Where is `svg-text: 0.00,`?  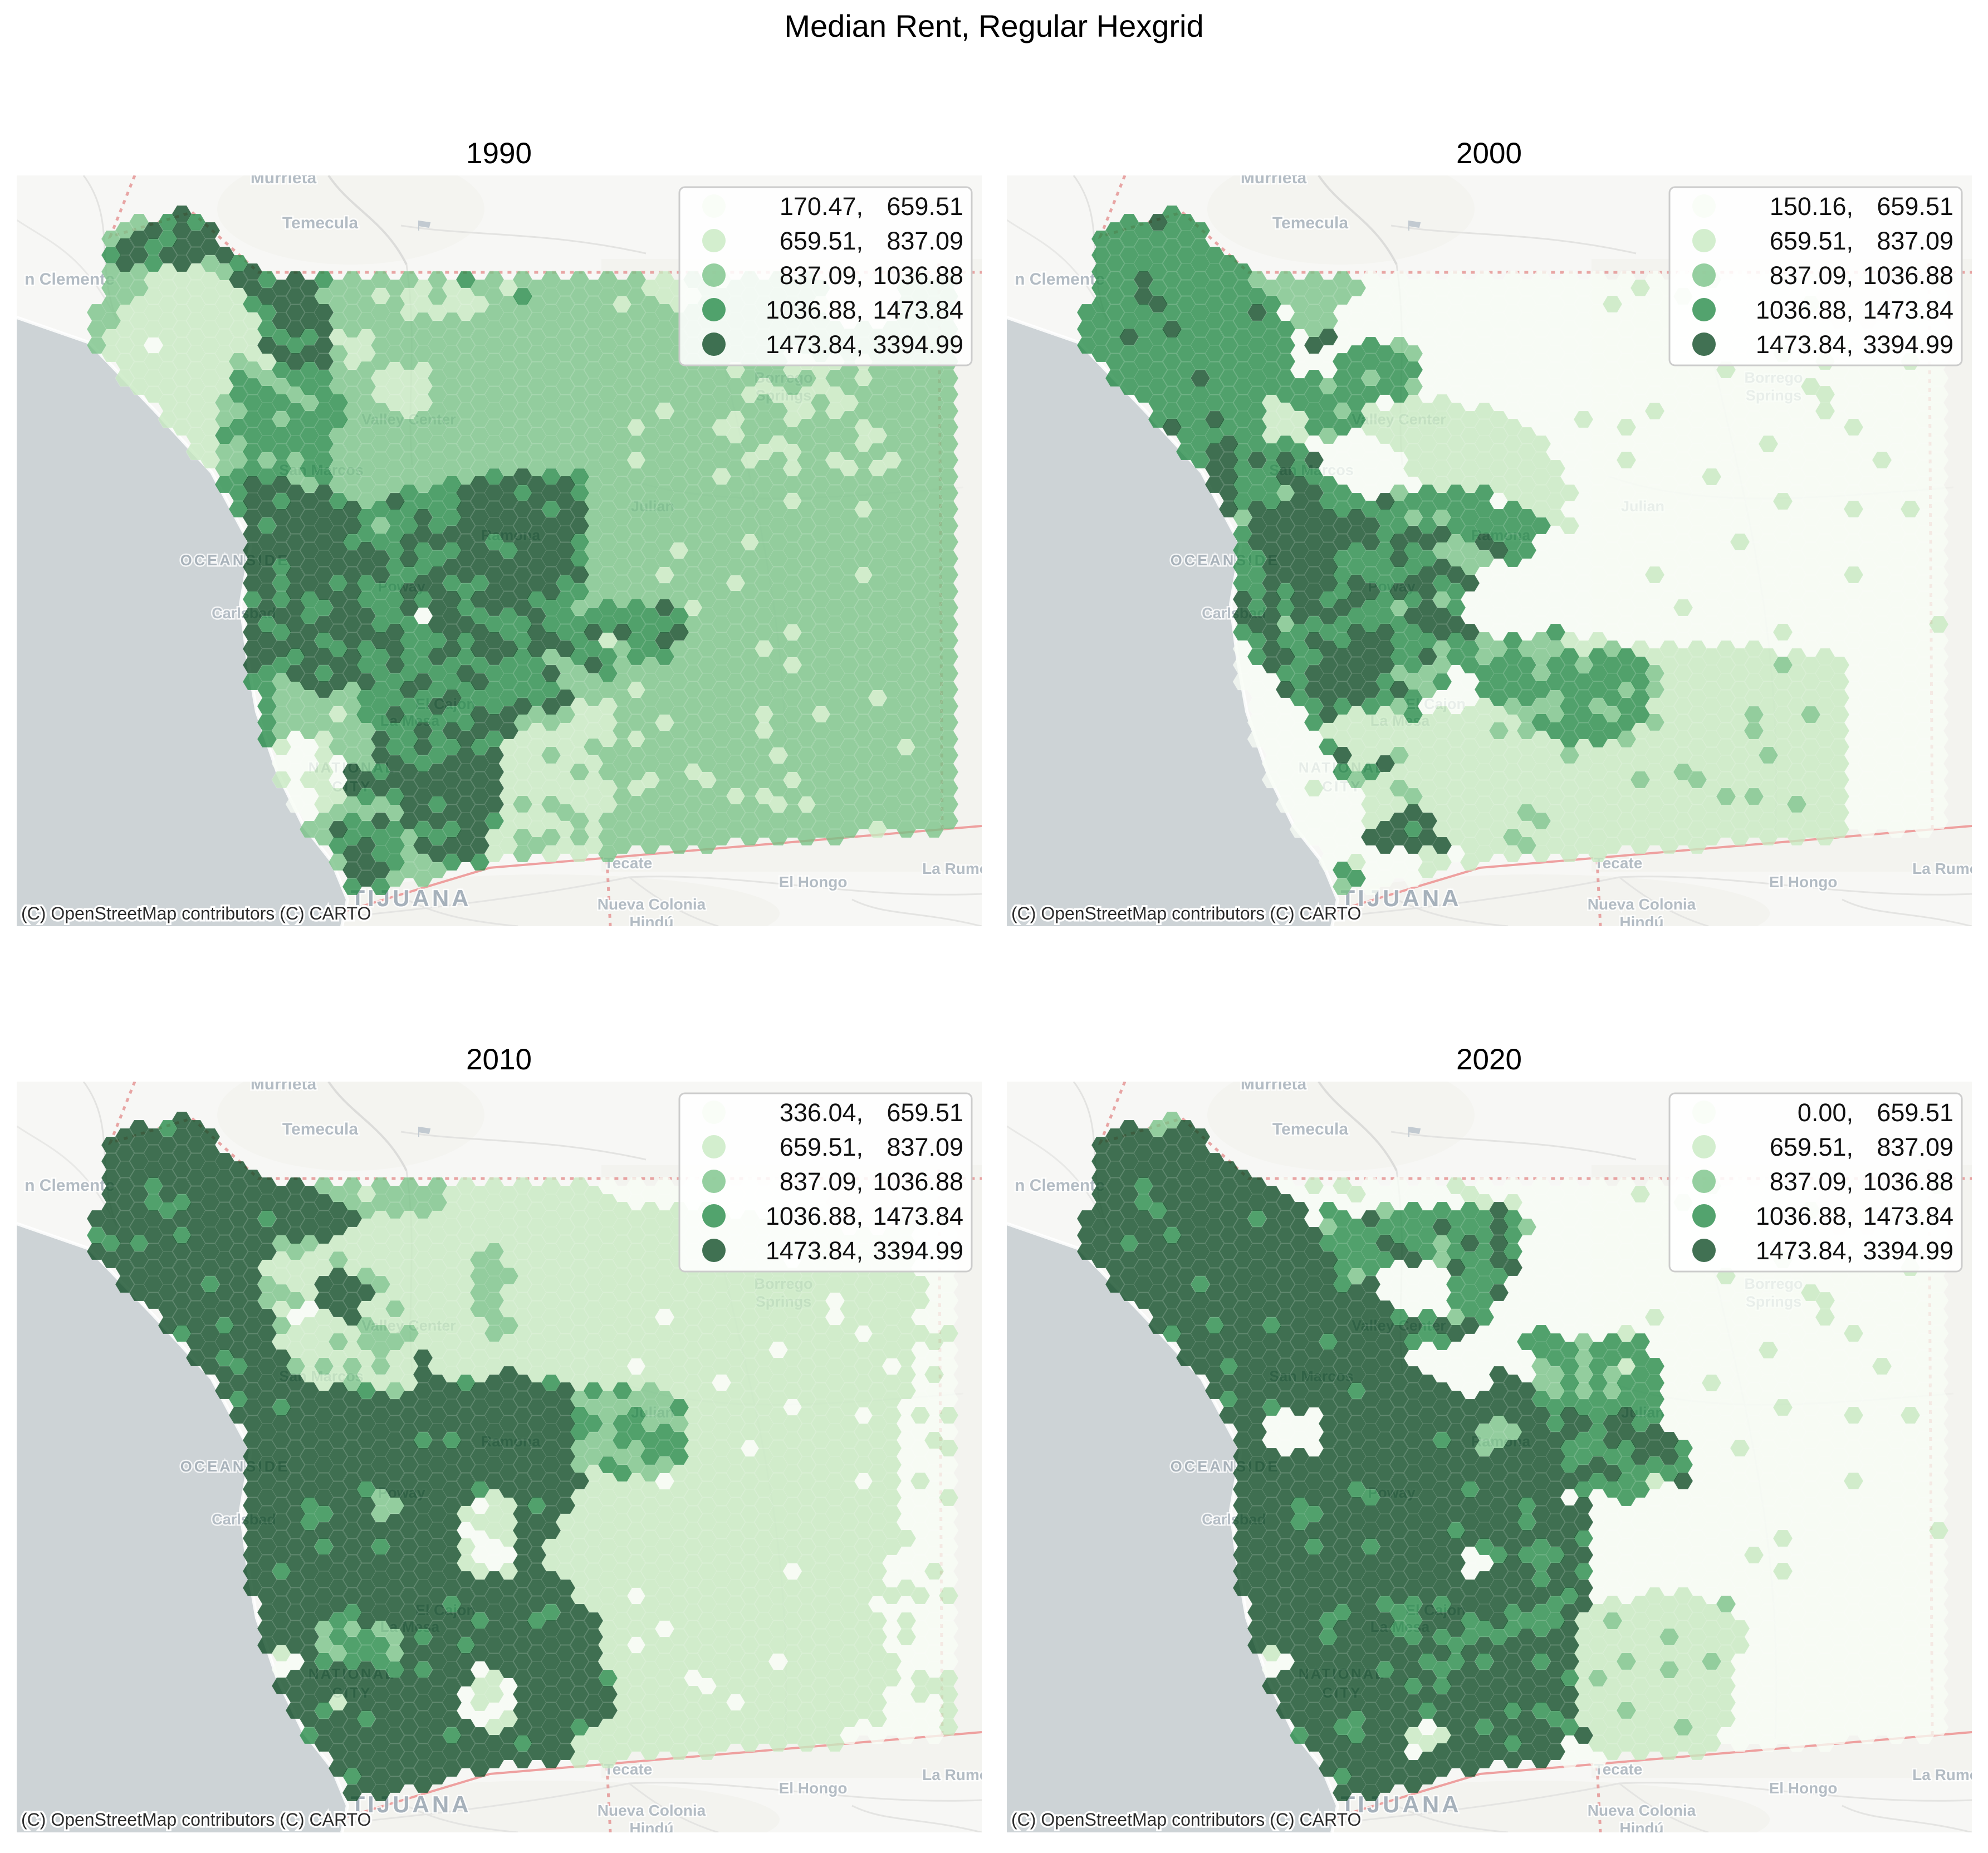 svg-text: 0.00, is located at coordinates (1825, 1112).